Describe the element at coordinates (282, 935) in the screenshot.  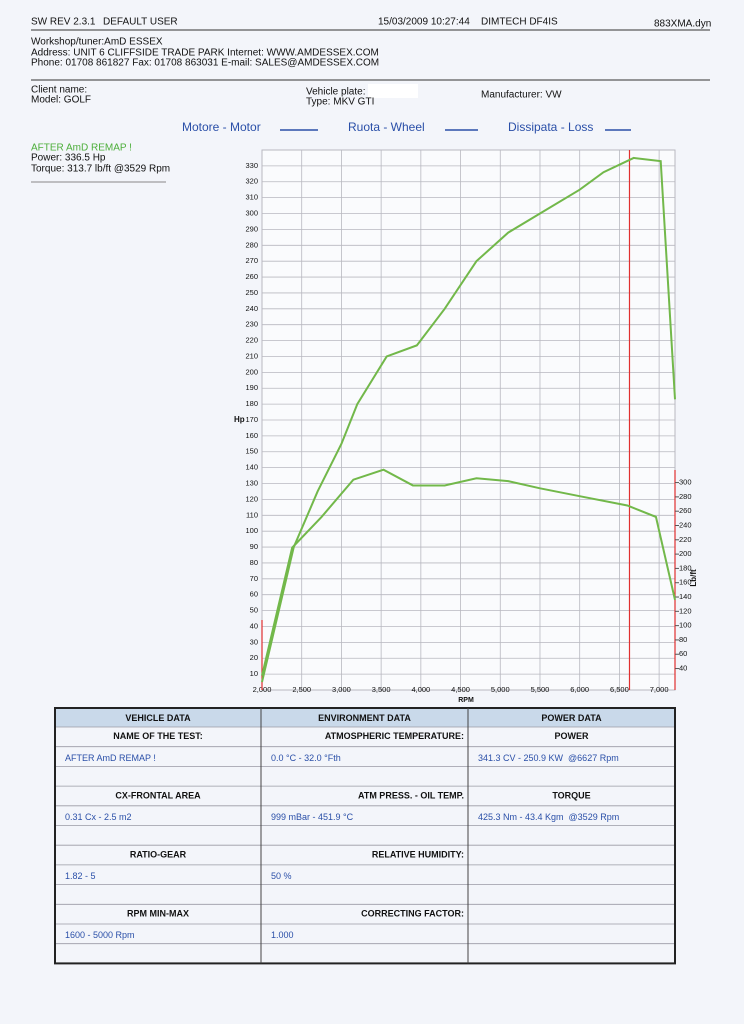
I see `table-value: 1.000` at that location.